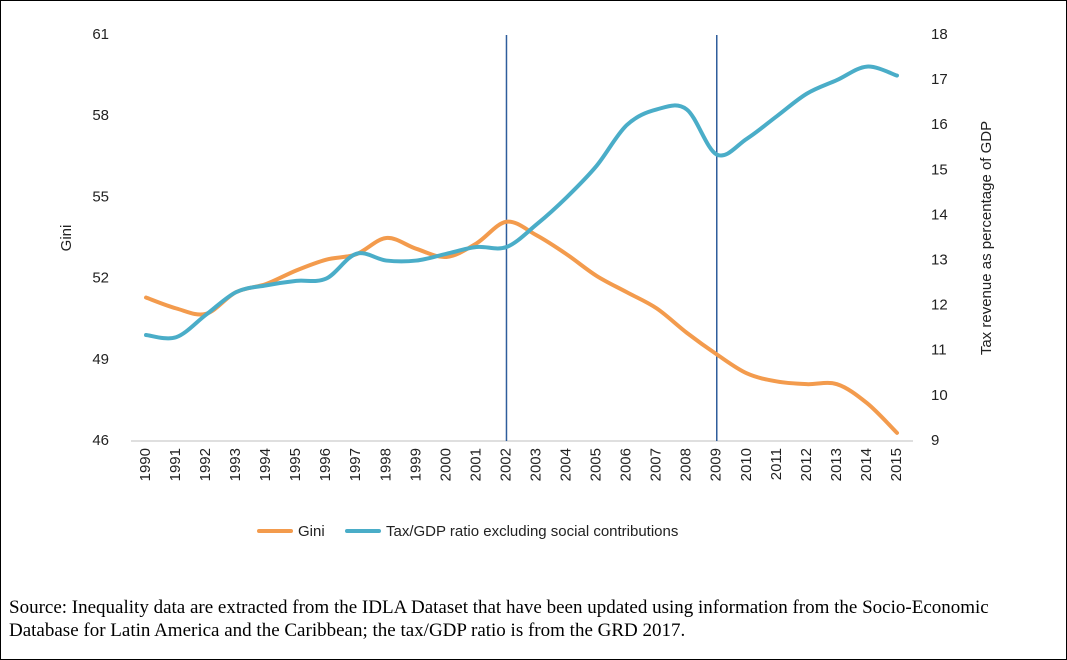  I want to click on x-tick-label: 2012, so click(806, 464).